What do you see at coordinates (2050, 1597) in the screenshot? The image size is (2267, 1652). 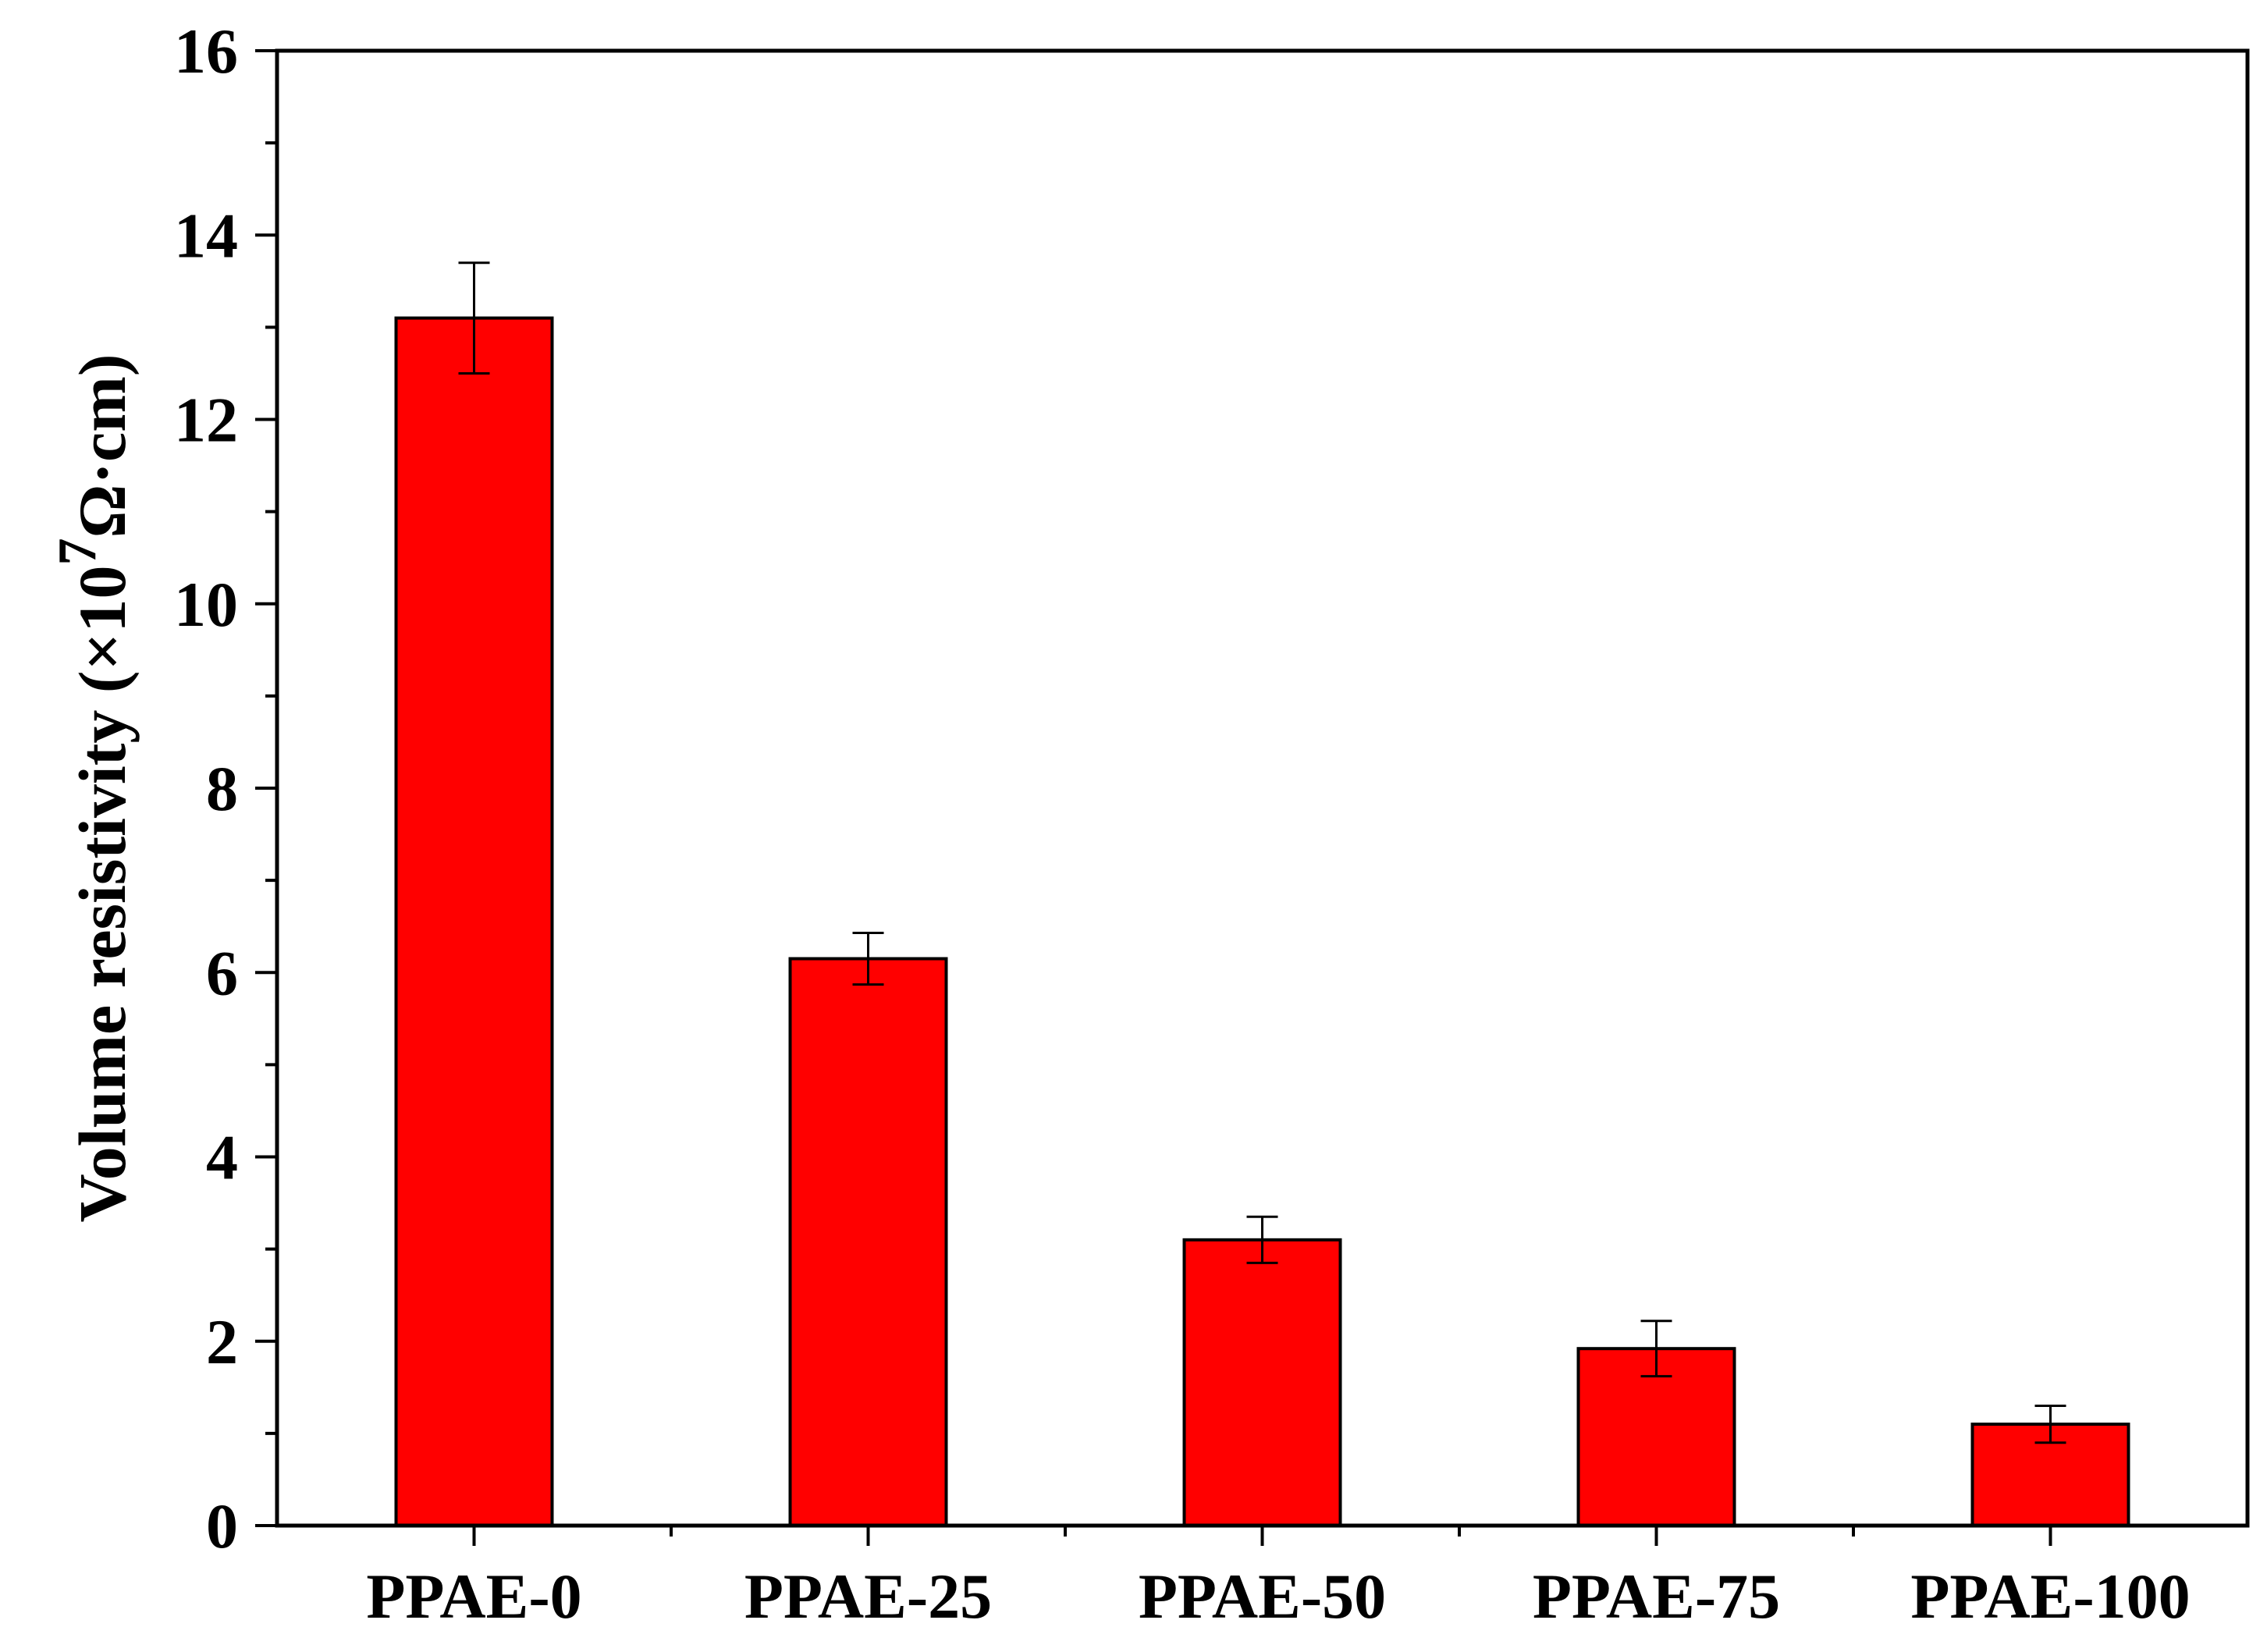 I see `x-tick-label-ppae-100: PPAE-100` at bounding box center [2050, 1597].